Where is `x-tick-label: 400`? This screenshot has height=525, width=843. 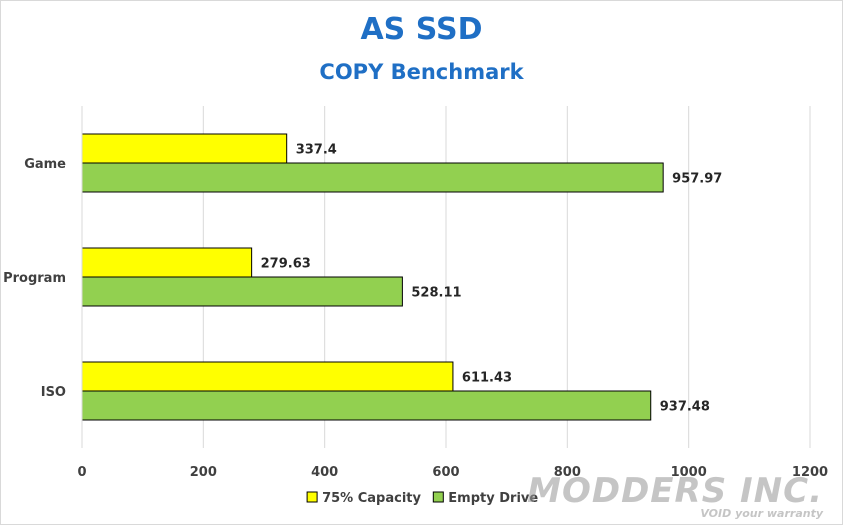 x-tick-label: 400 is located at coordinates (324, 472).